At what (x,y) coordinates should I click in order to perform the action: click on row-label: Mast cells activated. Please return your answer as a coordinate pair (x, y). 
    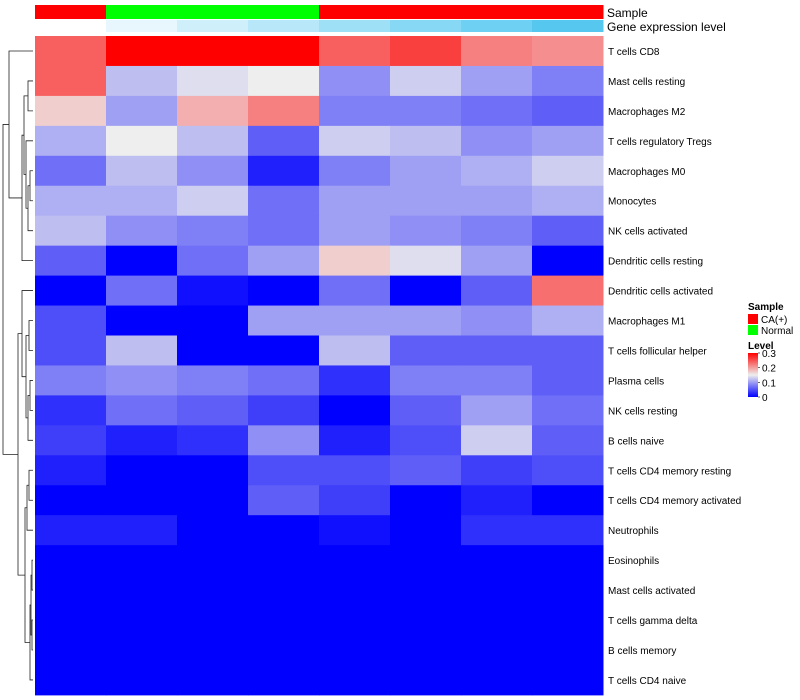
    Looking at the image, I should click on (651, 591).